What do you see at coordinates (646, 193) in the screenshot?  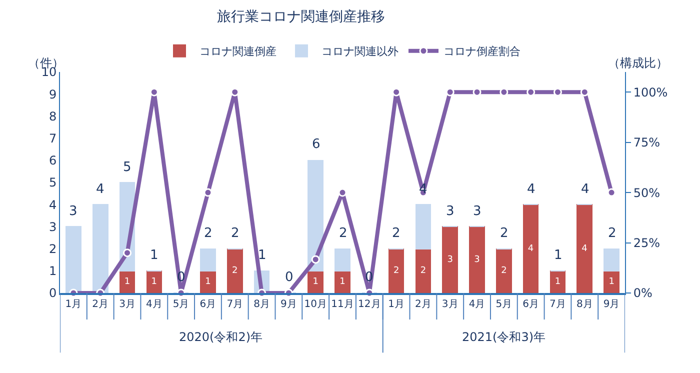 I see `y2-tick-label: 50%` at bounding box center [646, 193].